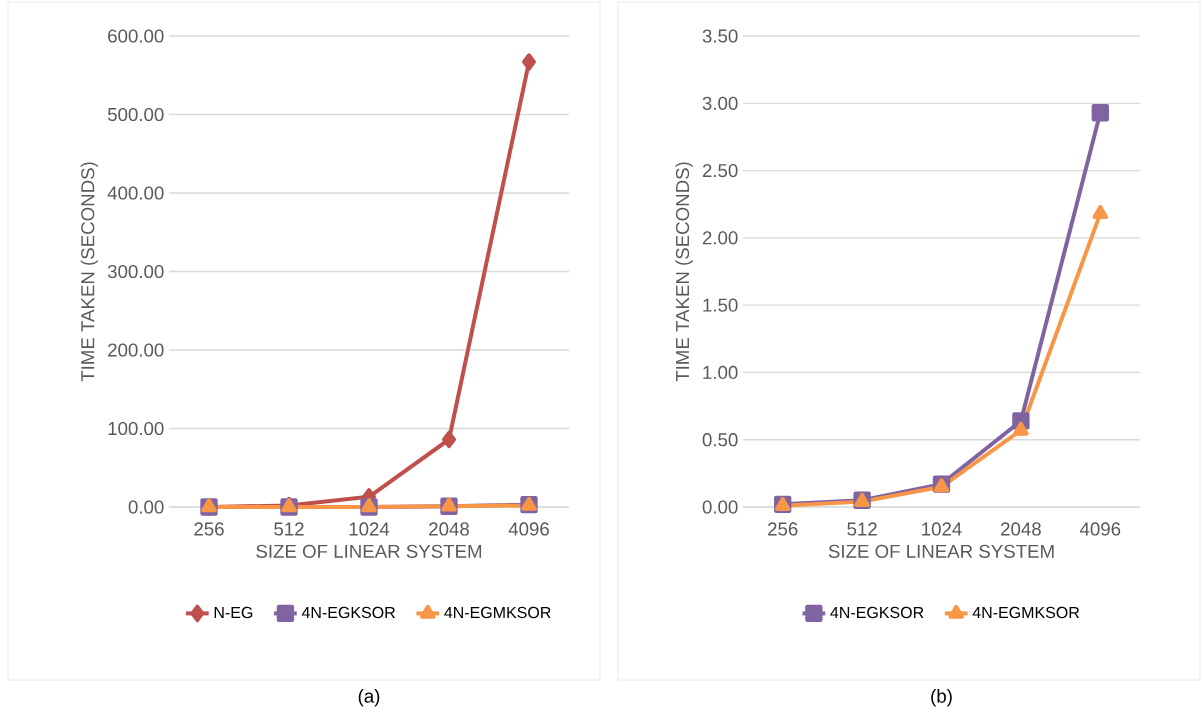 The height and width of the screenshot is (711, 1203). What do you see at coordinates (135, 193) in the screenshot?
I see `y-tick-label: 400.00` at bounding box center [135, 193].